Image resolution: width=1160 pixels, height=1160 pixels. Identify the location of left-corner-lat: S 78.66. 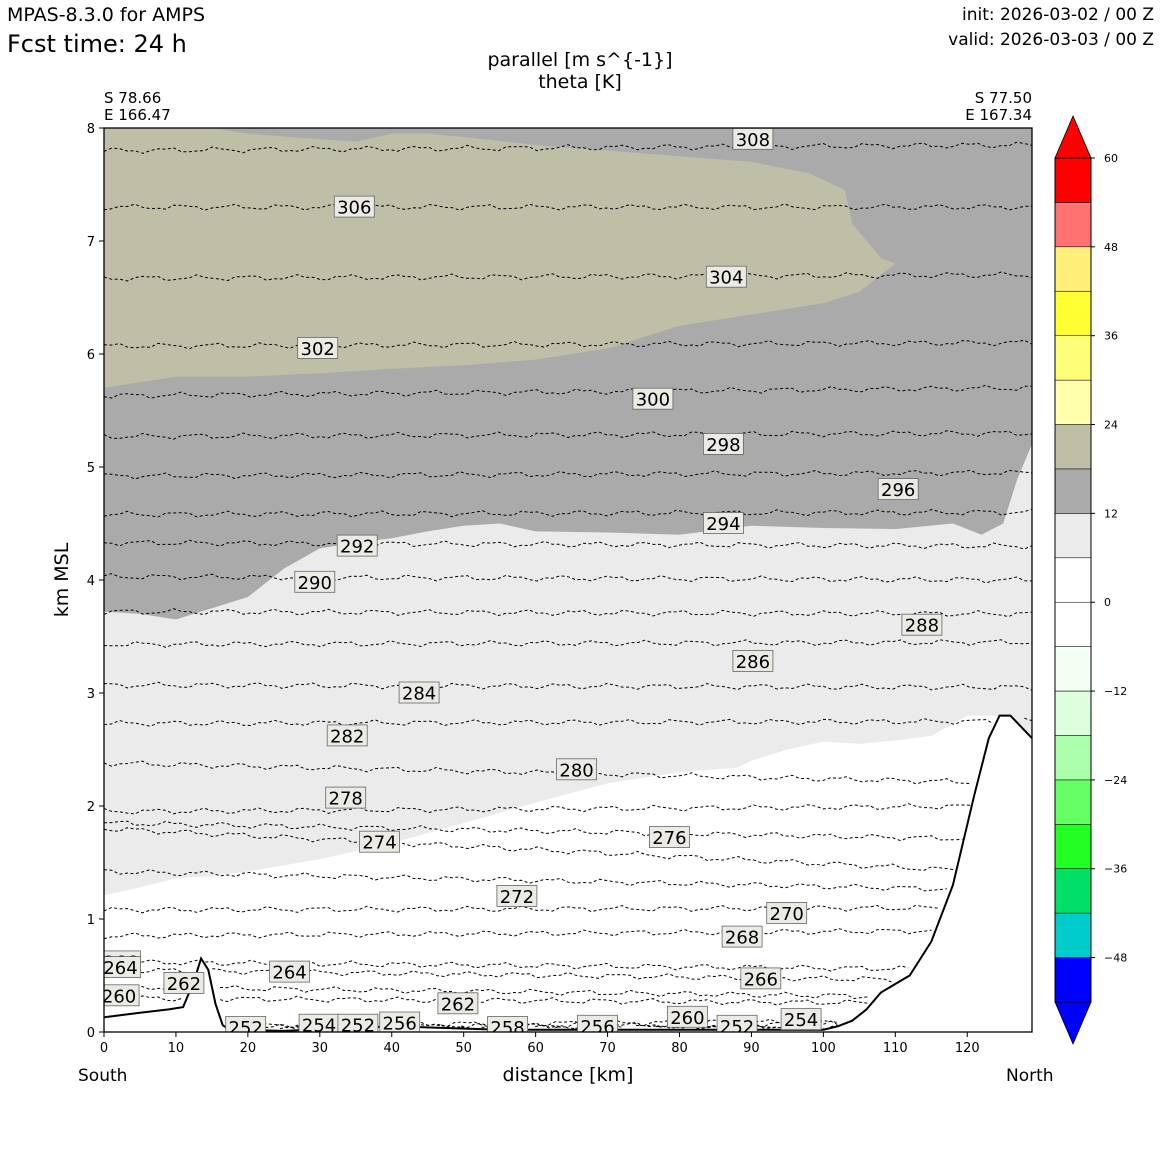
(133, 98).